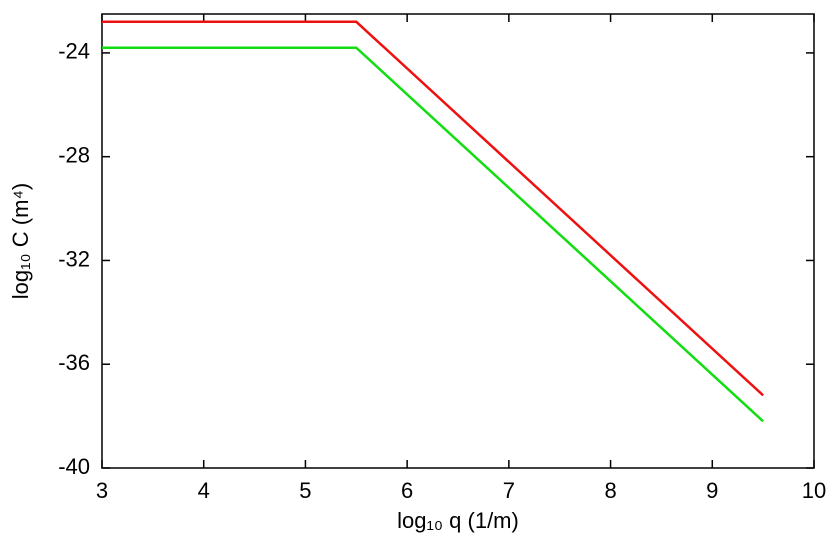 This screenshot has width=830, height=542. I want to click on x-tick-label: 3, so click(102, 490).